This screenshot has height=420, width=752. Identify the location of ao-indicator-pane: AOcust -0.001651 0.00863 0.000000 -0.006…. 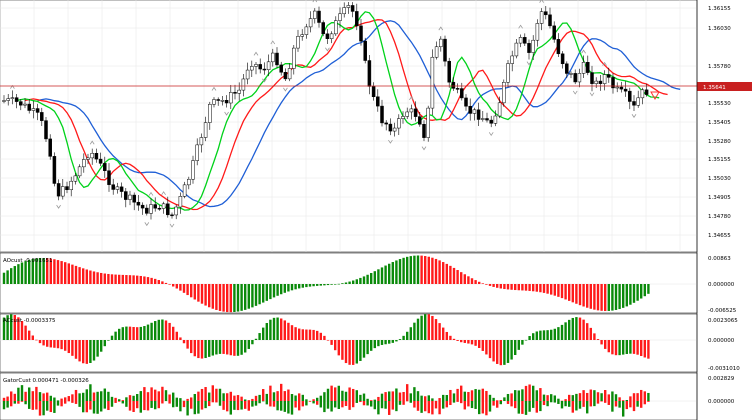
(368, 283).